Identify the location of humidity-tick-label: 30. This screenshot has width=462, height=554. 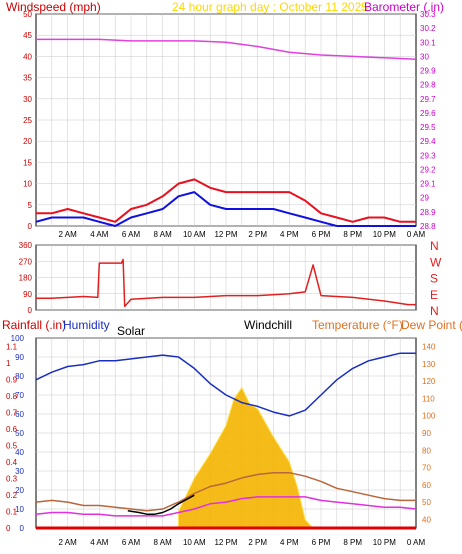
(19, 471).